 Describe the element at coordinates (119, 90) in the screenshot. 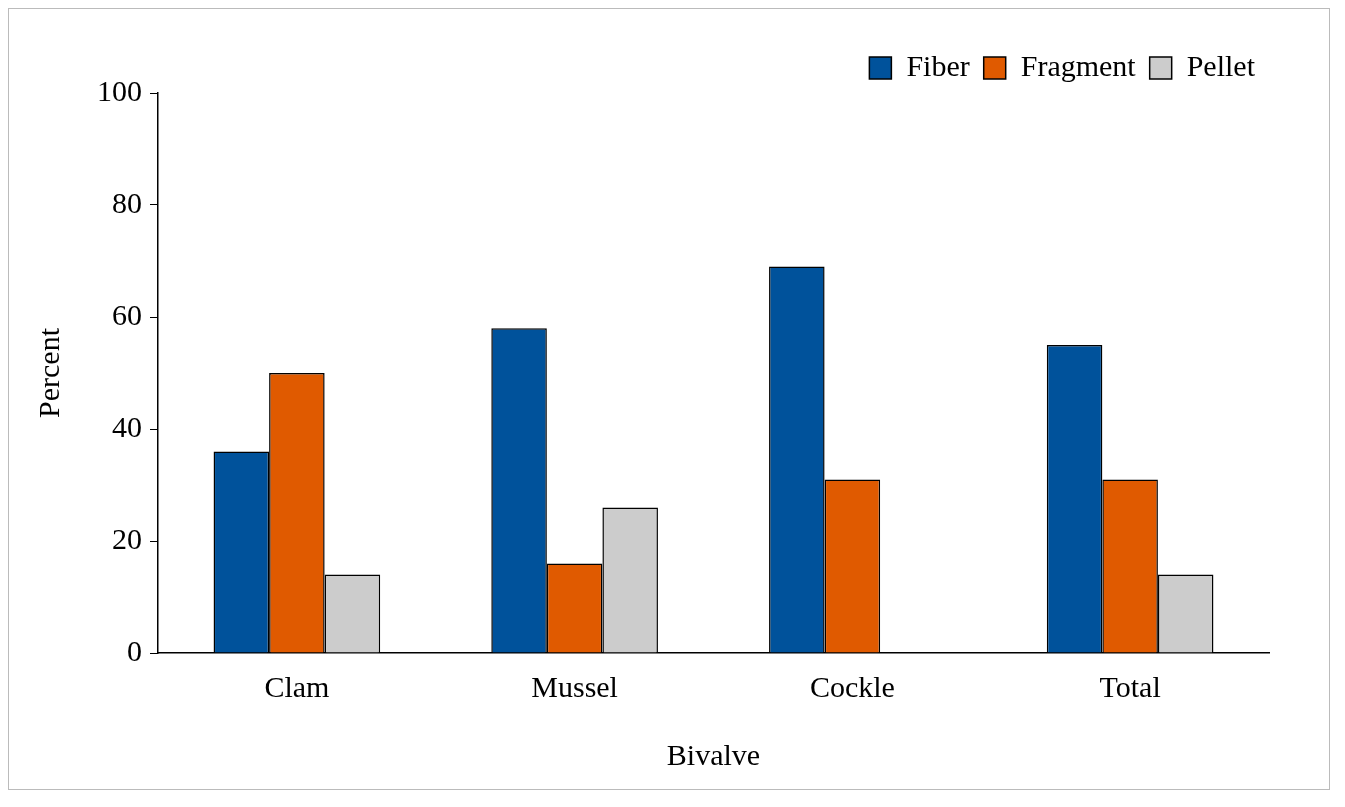

I see `y-tick-label: 100` at that location.